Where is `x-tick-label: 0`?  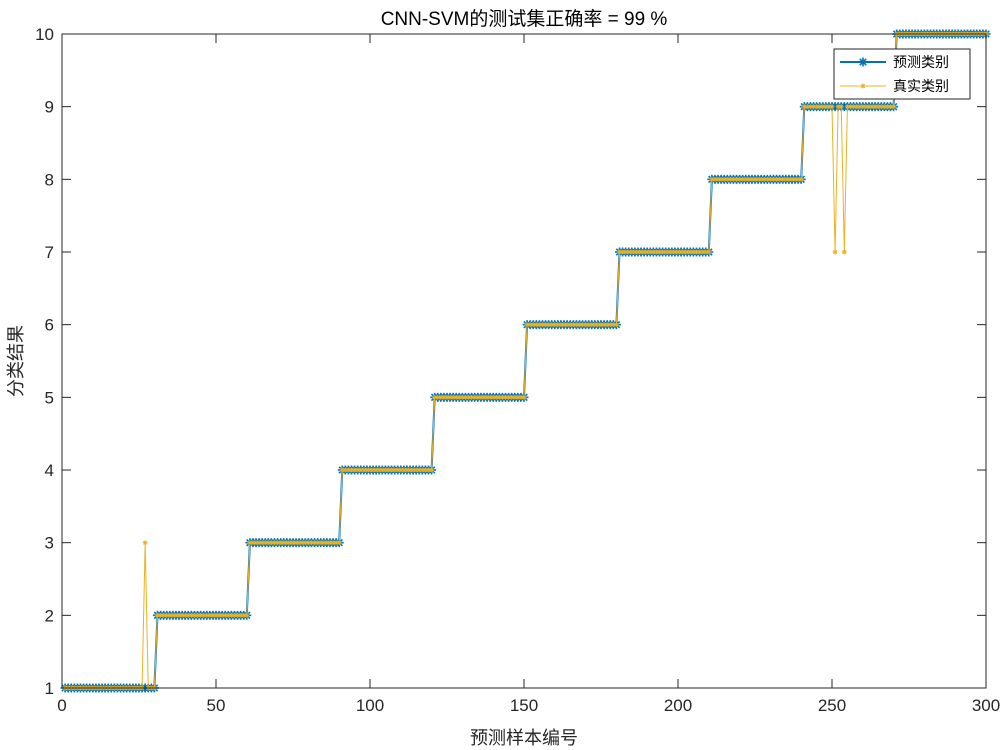
x-tick-label: 0 is located at coordinates (61, 705).